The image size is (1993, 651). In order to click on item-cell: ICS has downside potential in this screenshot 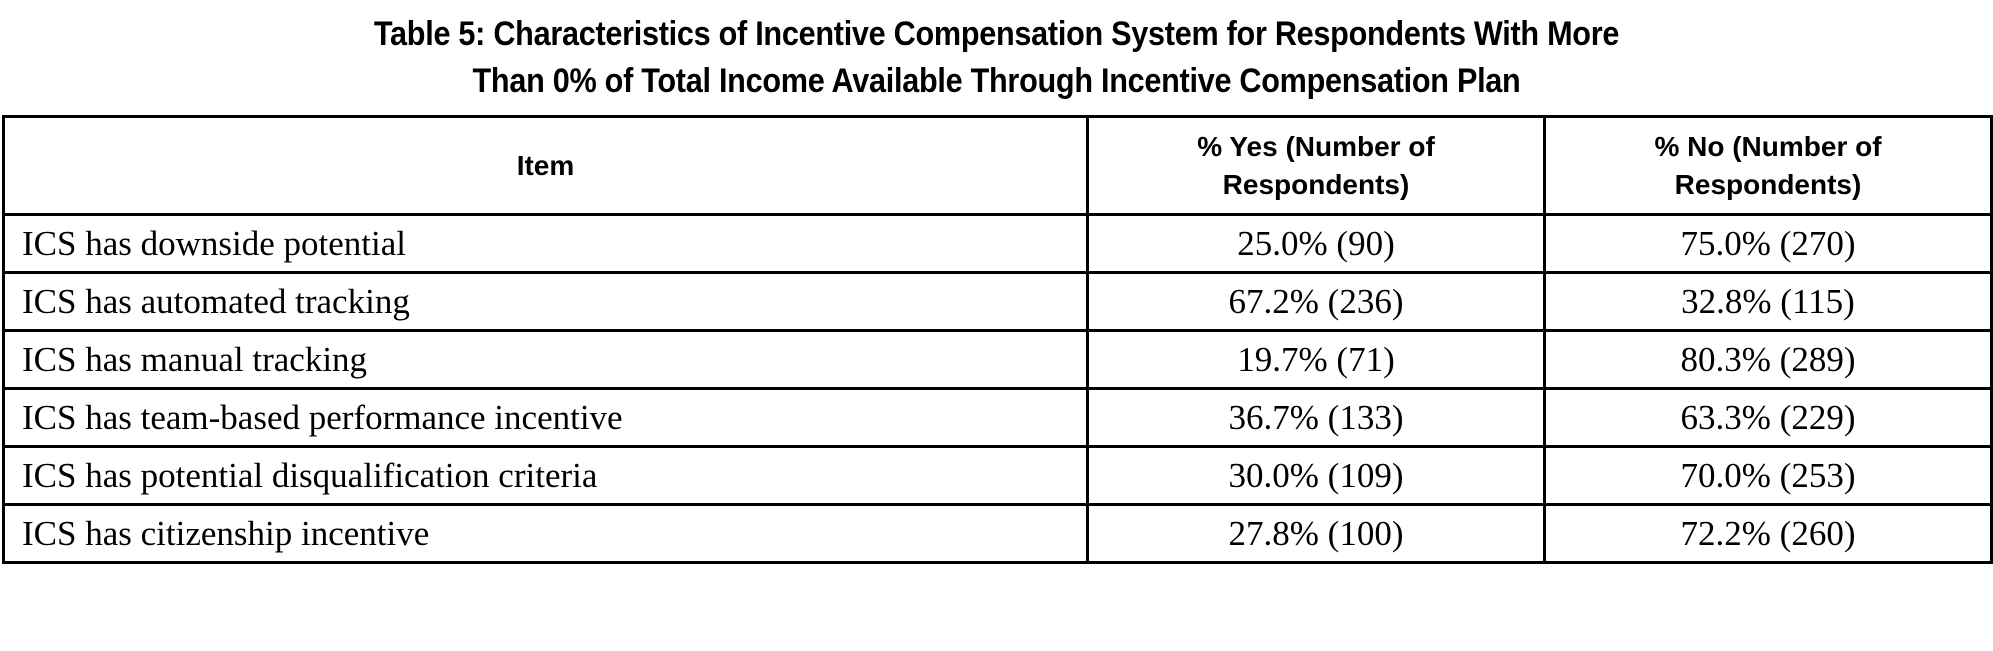, I will do `click(545, 243)`.